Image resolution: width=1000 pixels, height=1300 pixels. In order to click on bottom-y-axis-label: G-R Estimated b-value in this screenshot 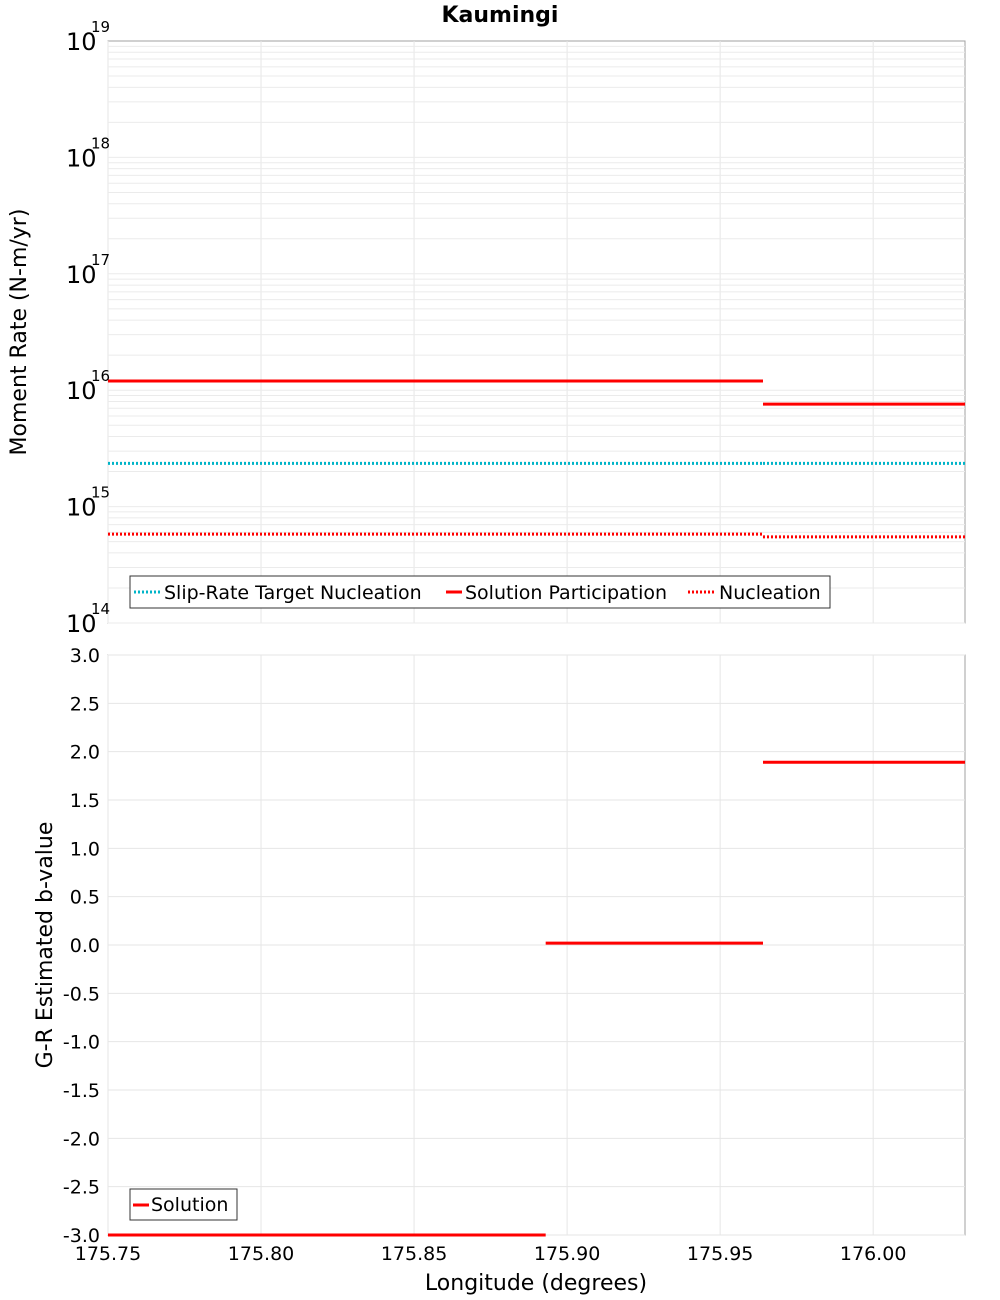, I will do `click(45, 945)`.